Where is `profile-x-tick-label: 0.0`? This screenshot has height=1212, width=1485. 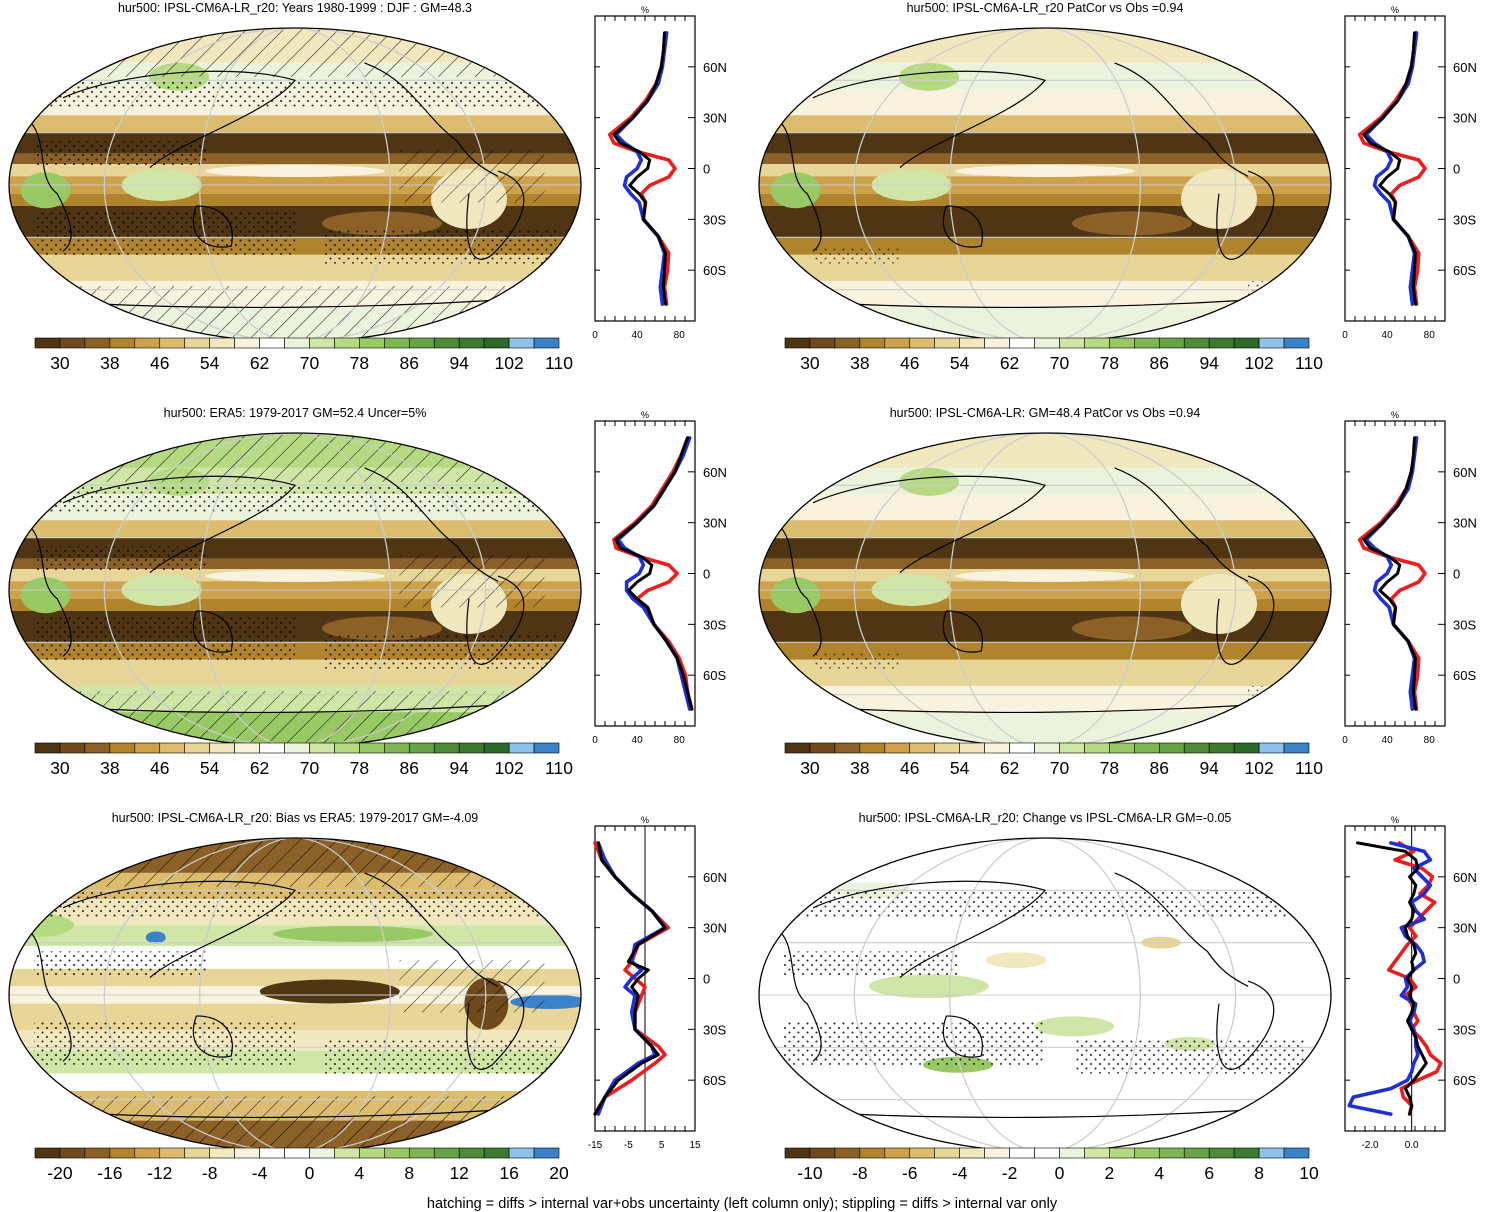
profile-x-tick-label: 0.0 is located at coordinates (1412, 1145).